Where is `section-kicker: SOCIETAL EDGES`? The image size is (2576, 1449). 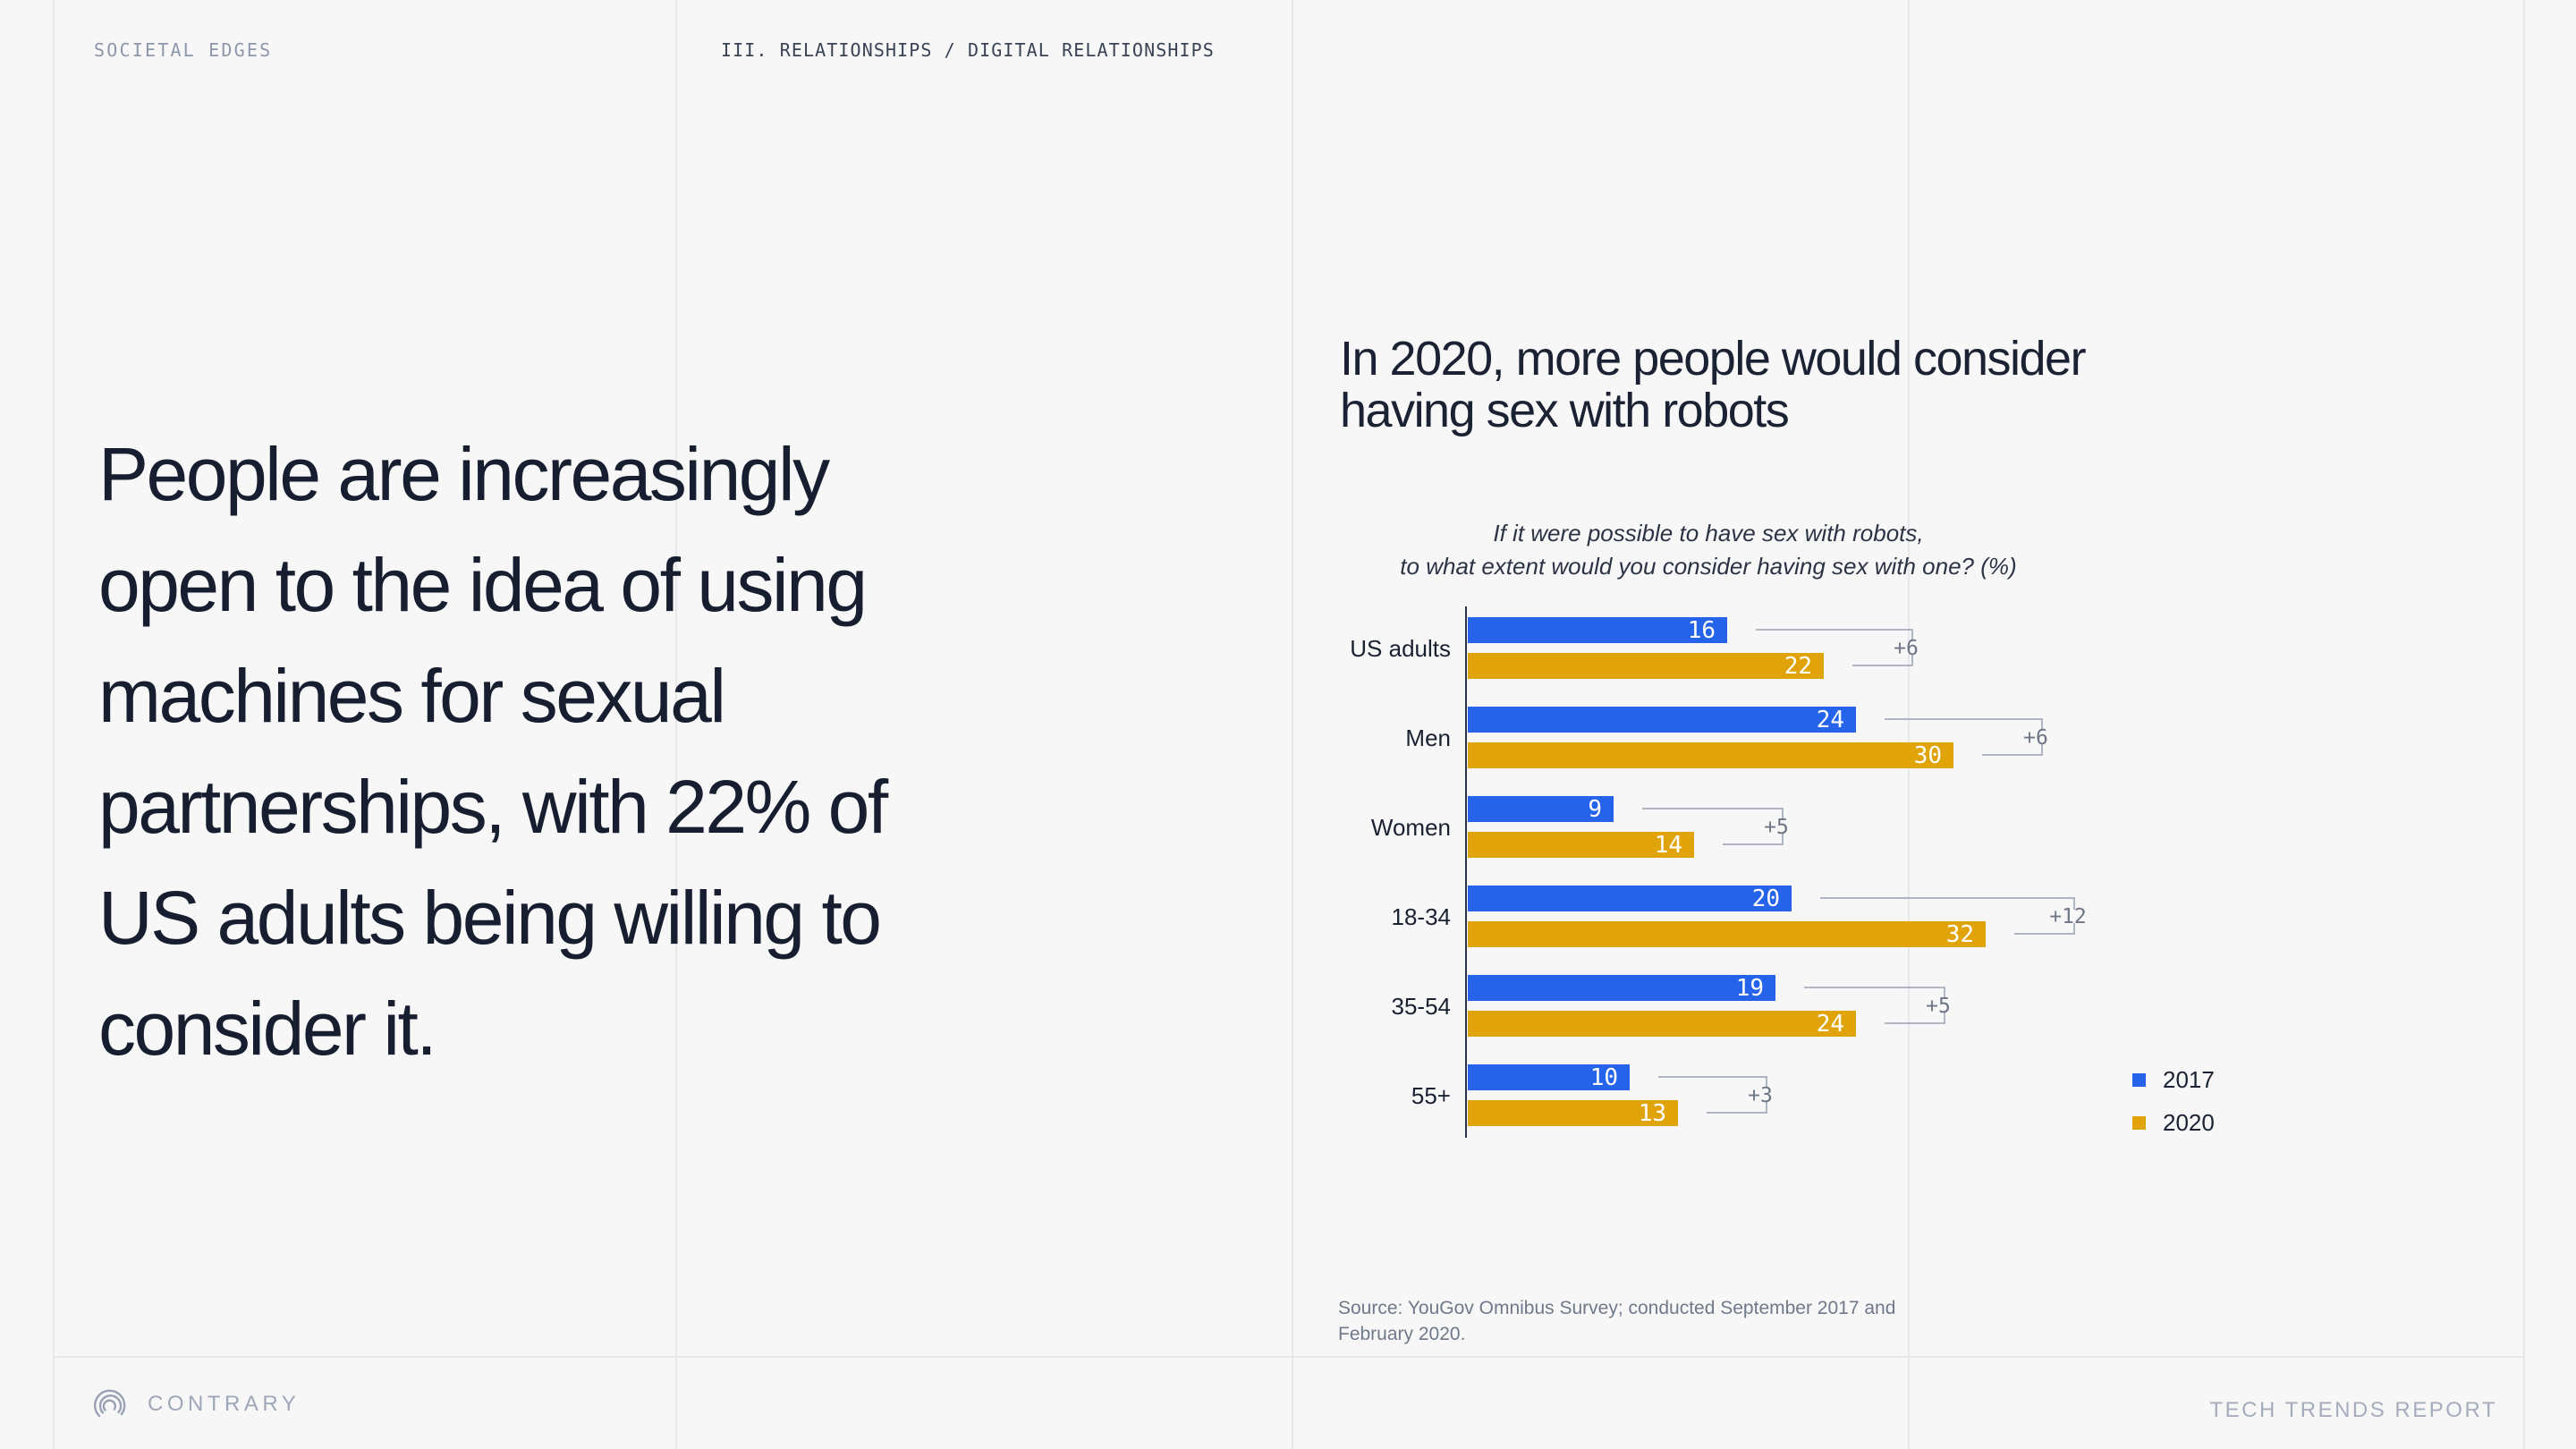
section-kicker: SOCIETAL EDGES is located at coordinates (183, 50).